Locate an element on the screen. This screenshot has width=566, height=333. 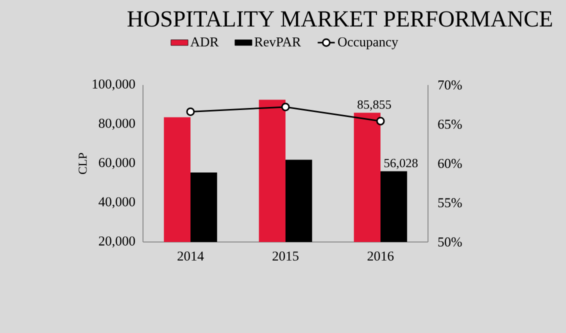
y2-tick-label: 70% is located at coordinates (450, 85).